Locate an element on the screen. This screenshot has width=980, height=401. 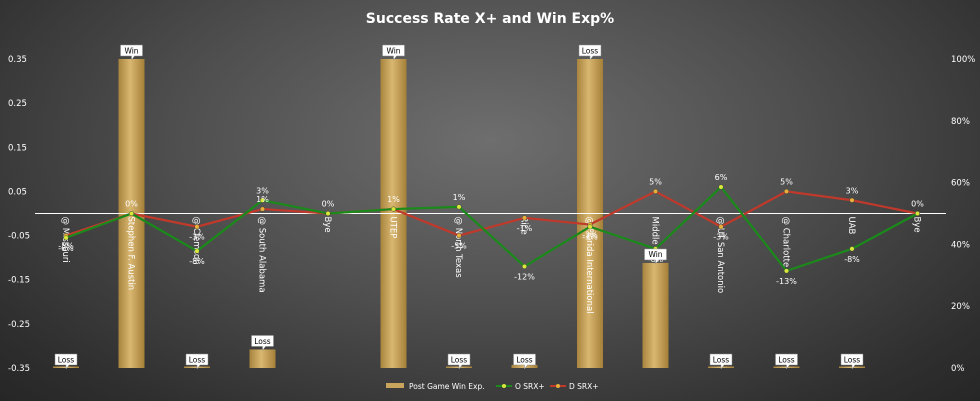
legend-marker-o-srx is located at coordinates (504, 386).